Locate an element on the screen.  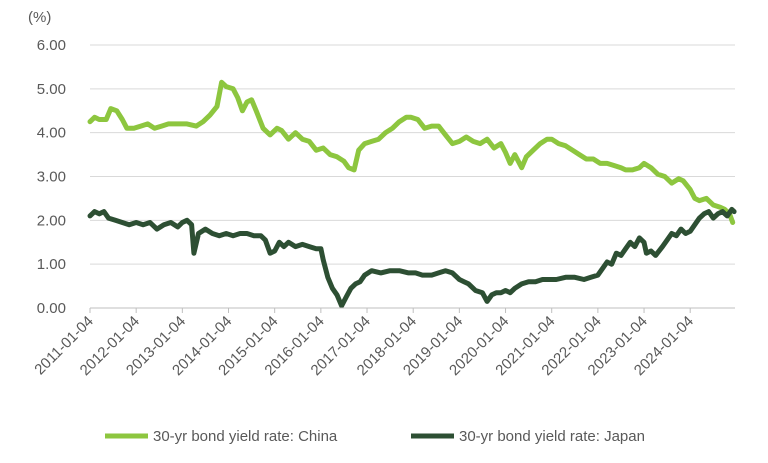
y-tick-label: 2.00 is located at coordinates (51, 220).